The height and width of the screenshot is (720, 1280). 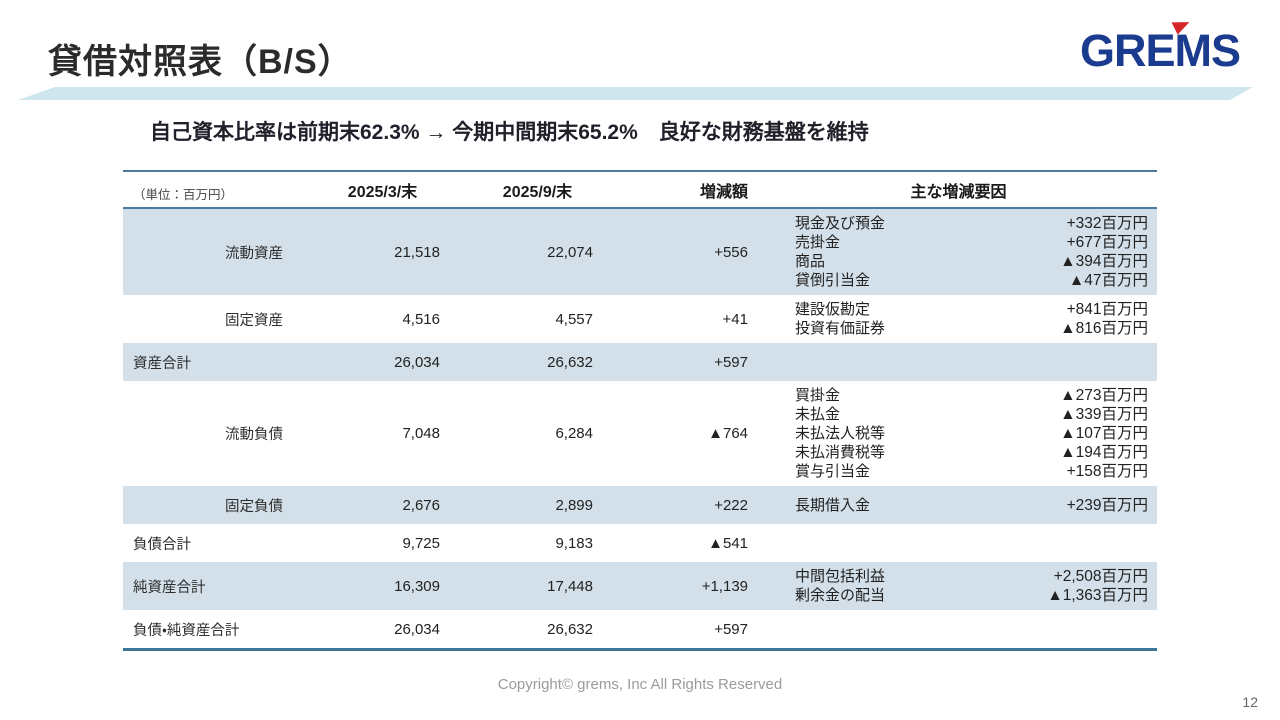 What do you see at coordinates (183, 195) in the screenshot?
I see `unit-label: （単位：百万円）` at bounding box center [183, 195].